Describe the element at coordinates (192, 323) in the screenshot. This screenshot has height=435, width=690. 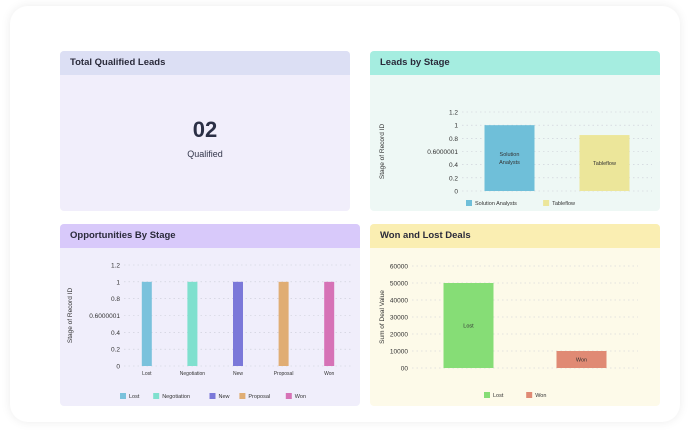
I see `bar-negotiation` at that location.